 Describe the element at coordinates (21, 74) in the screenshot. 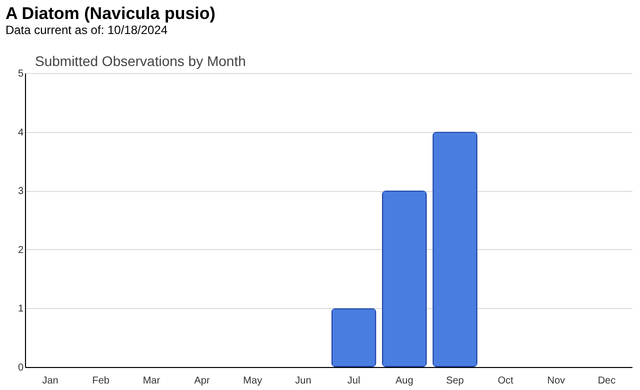

I see `y-tick-label: 5` at that location.